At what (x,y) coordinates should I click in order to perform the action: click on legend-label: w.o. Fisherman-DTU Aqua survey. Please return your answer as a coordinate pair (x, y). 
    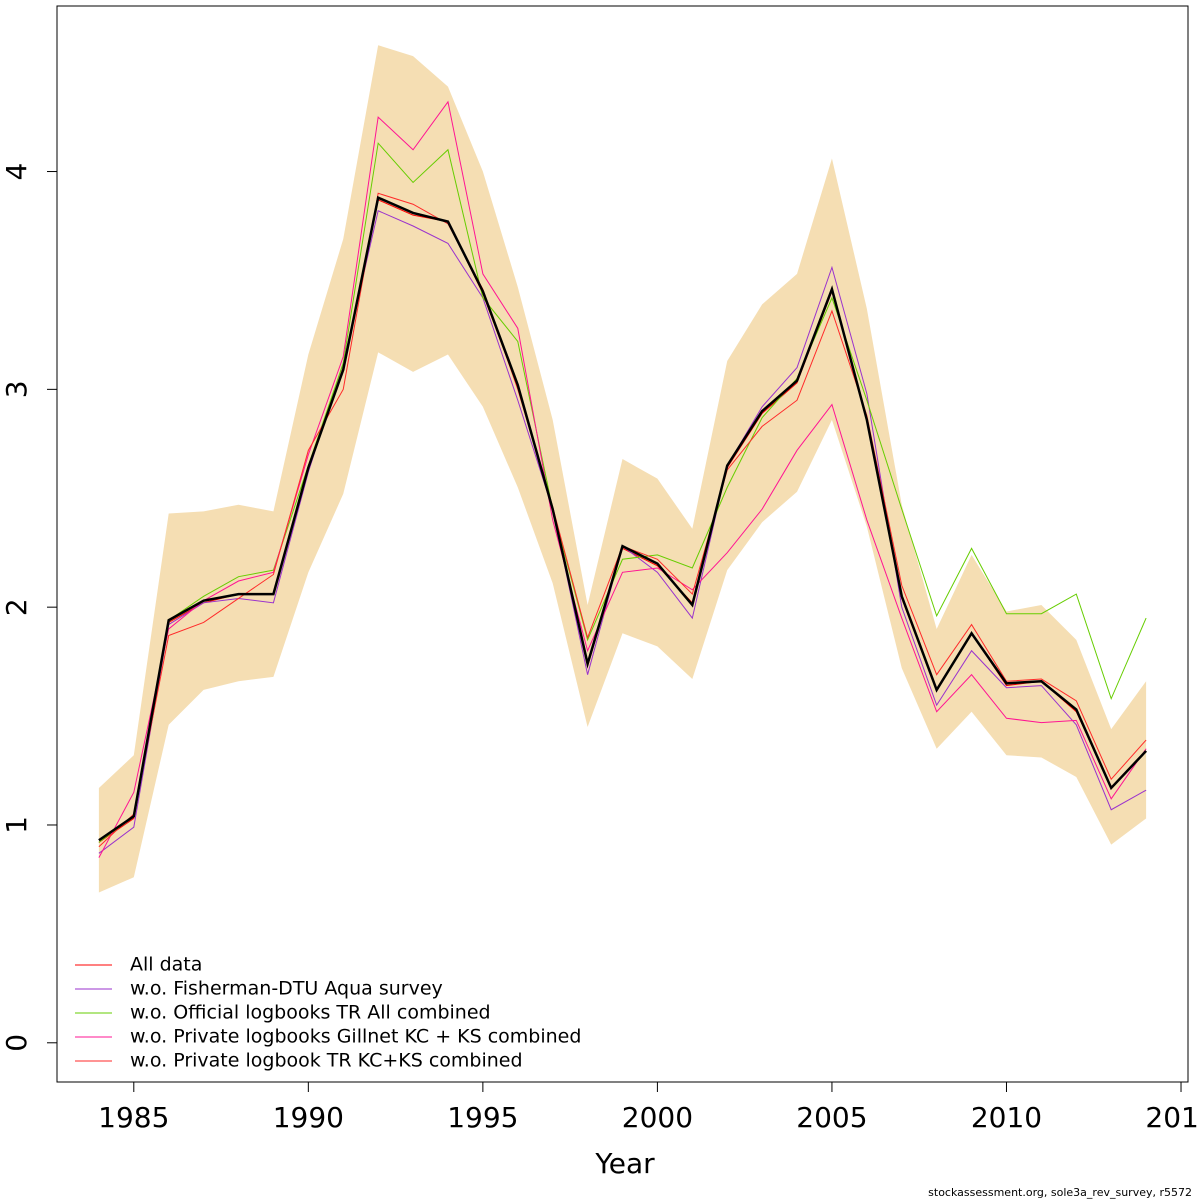
    Looking at the image, I should click on (286, 989).